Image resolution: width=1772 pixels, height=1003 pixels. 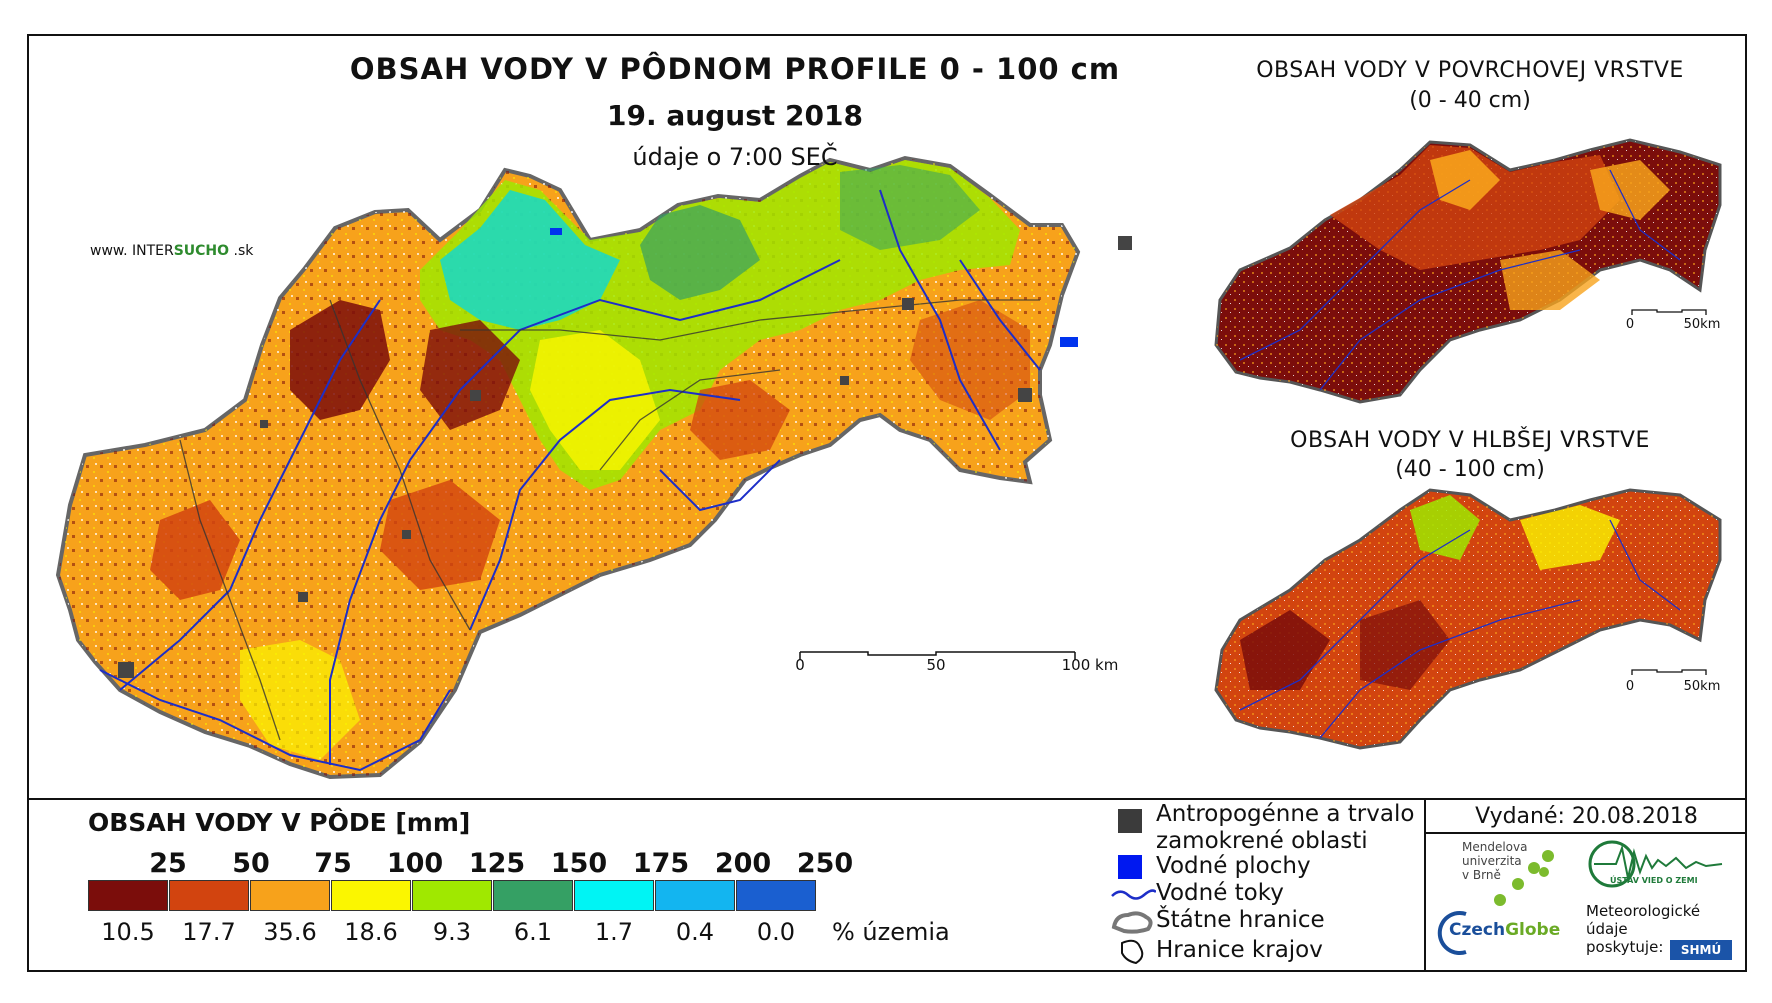 I want to click on legend-percent: 18.6, so click(x=371, y=932).